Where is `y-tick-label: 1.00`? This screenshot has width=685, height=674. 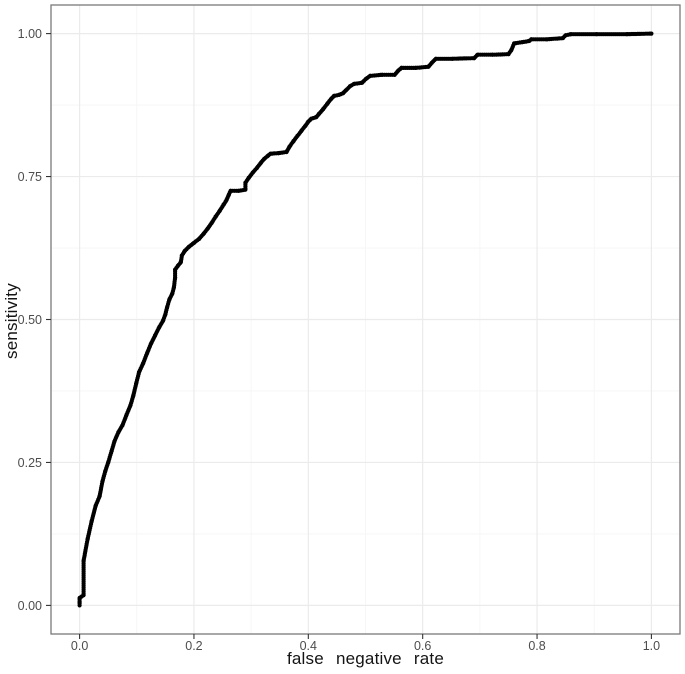
y-tick-label: 1.00 is located at coordinates (30, 34).